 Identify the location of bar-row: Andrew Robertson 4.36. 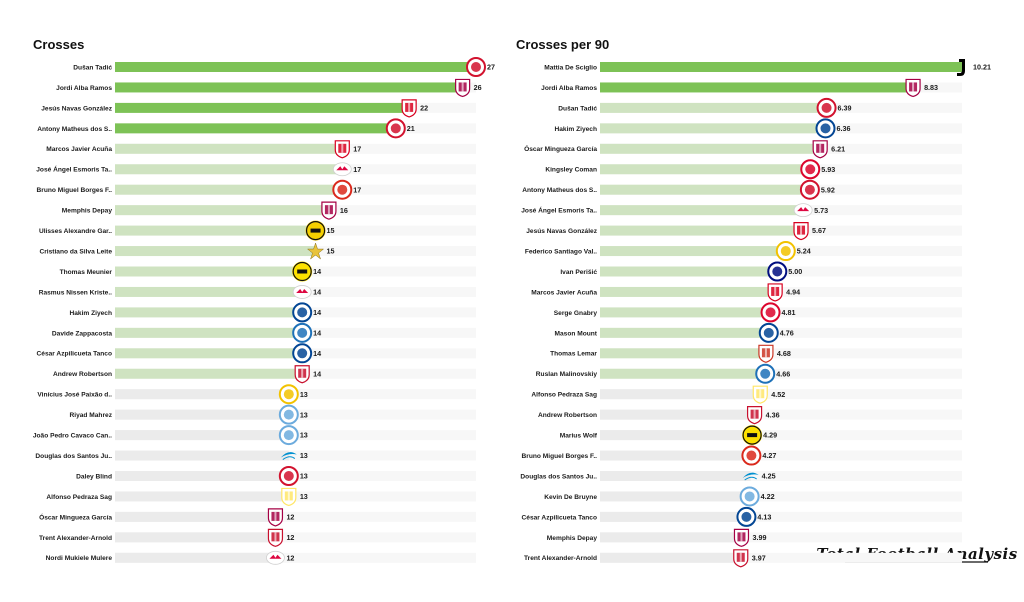
(750, 415).